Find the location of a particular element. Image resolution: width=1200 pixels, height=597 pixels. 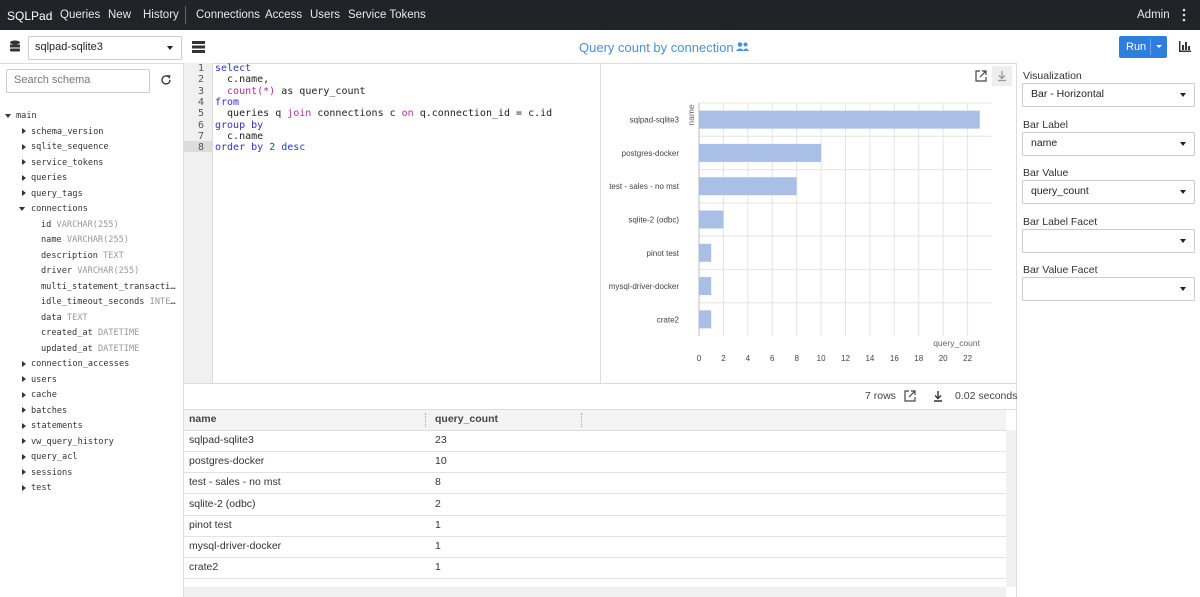

column-name: description is located at coordinates (69, 255).